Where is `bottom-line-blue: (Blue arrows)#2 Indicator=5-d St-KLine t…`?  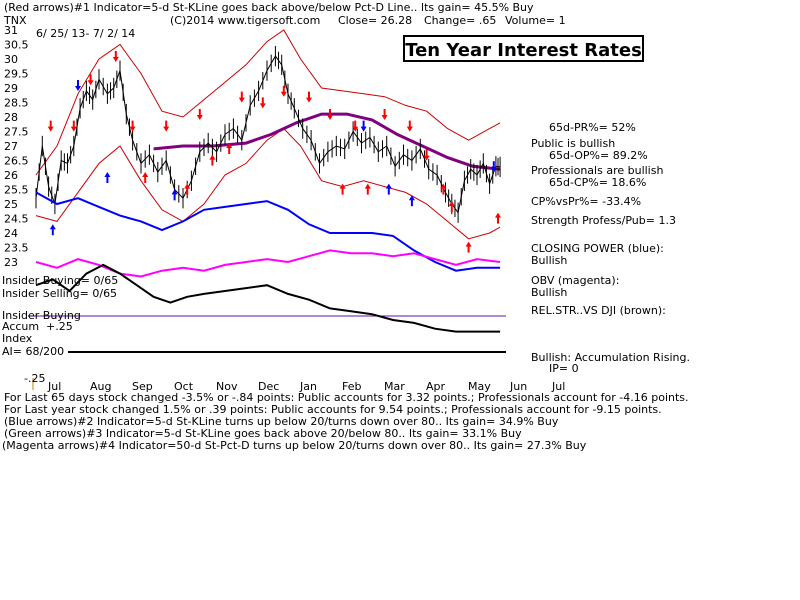 bottom-line-blue: (Blue arrows)#2 Indicator=5-d St-KLine t… is located at coordinates (281, 421).